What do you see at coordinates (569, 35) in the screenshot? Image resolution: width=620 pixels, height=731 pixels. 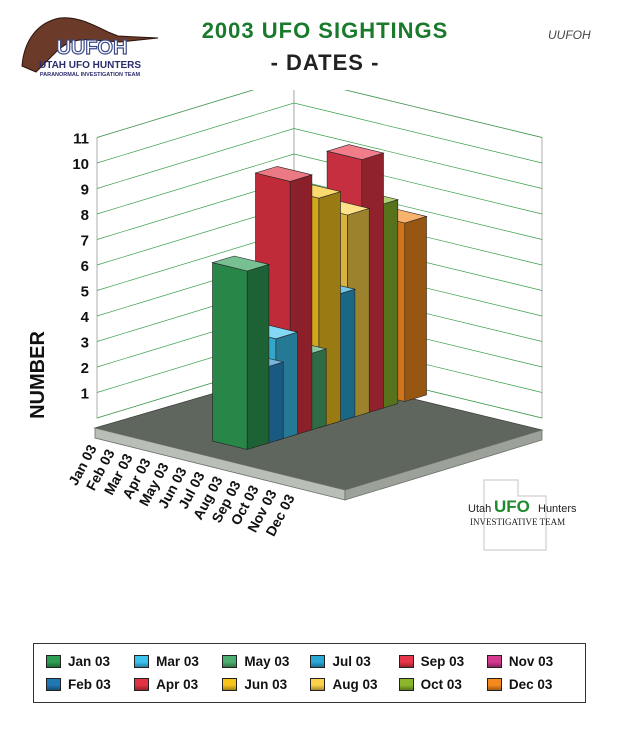 I see `uufoh-small-logo: UUFOH` at bounding box center [569, 35].